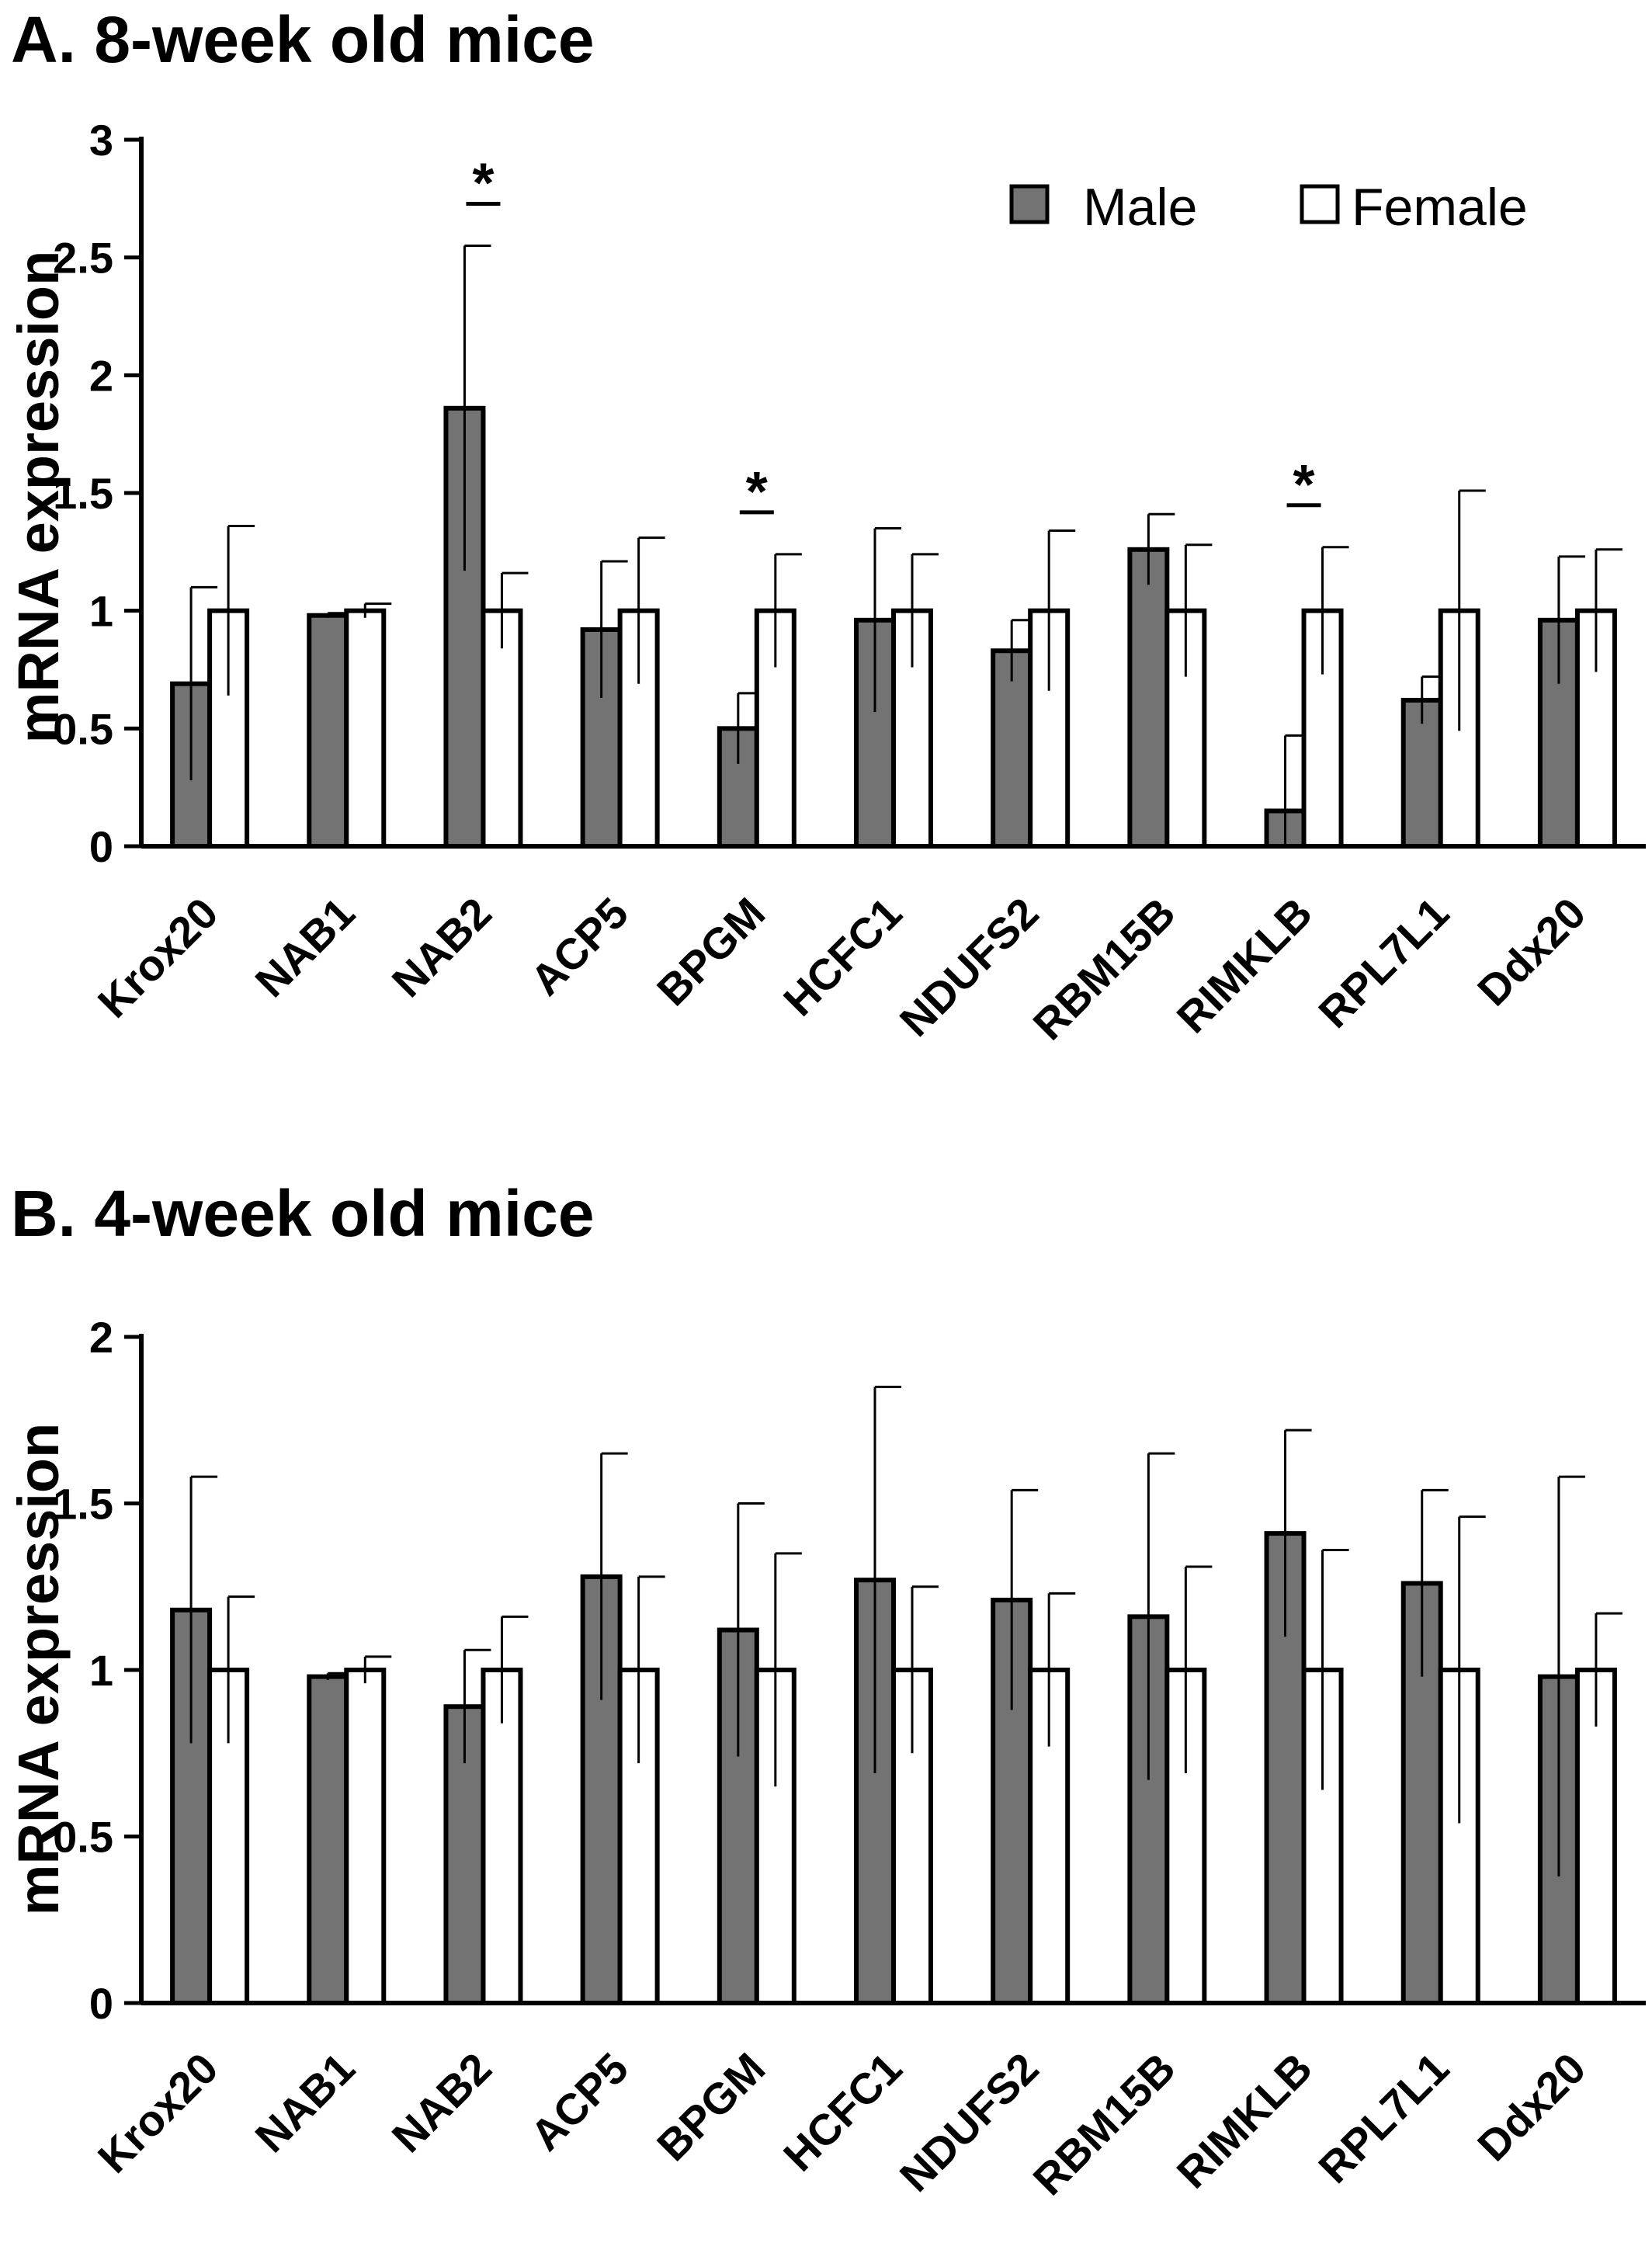 The image size is (1652, 2260). Describe the element at coordinates (101, 140) in the screenshot. I see `y-tick-label: 3` at that location.